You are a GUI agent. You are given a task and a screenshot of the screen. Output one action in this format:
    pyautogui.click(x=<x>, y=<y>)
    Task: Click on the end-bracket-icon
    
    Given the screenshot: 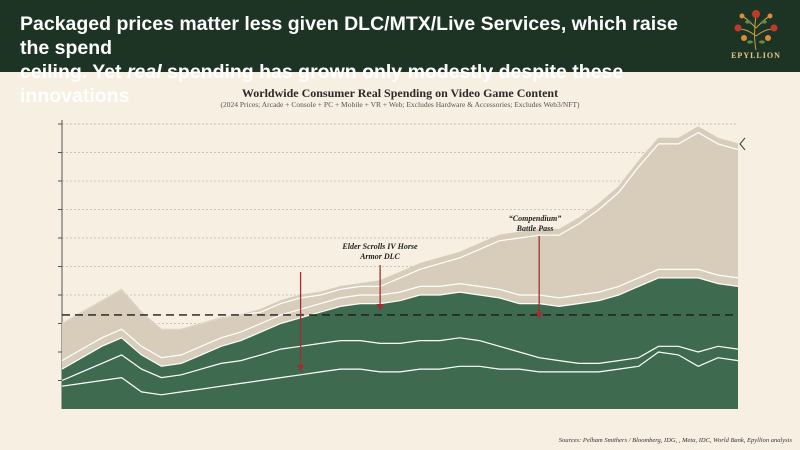 What is the action you would take?
    pyautogui.click(x=742, y=144)
    